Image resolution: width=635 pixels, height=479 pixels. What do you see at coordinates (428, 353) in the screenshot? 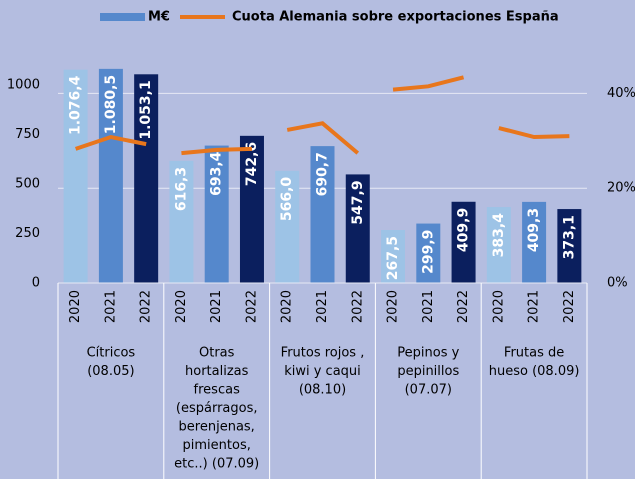
I see `group-label: Pepinos y` at bounding box center [428, 353].